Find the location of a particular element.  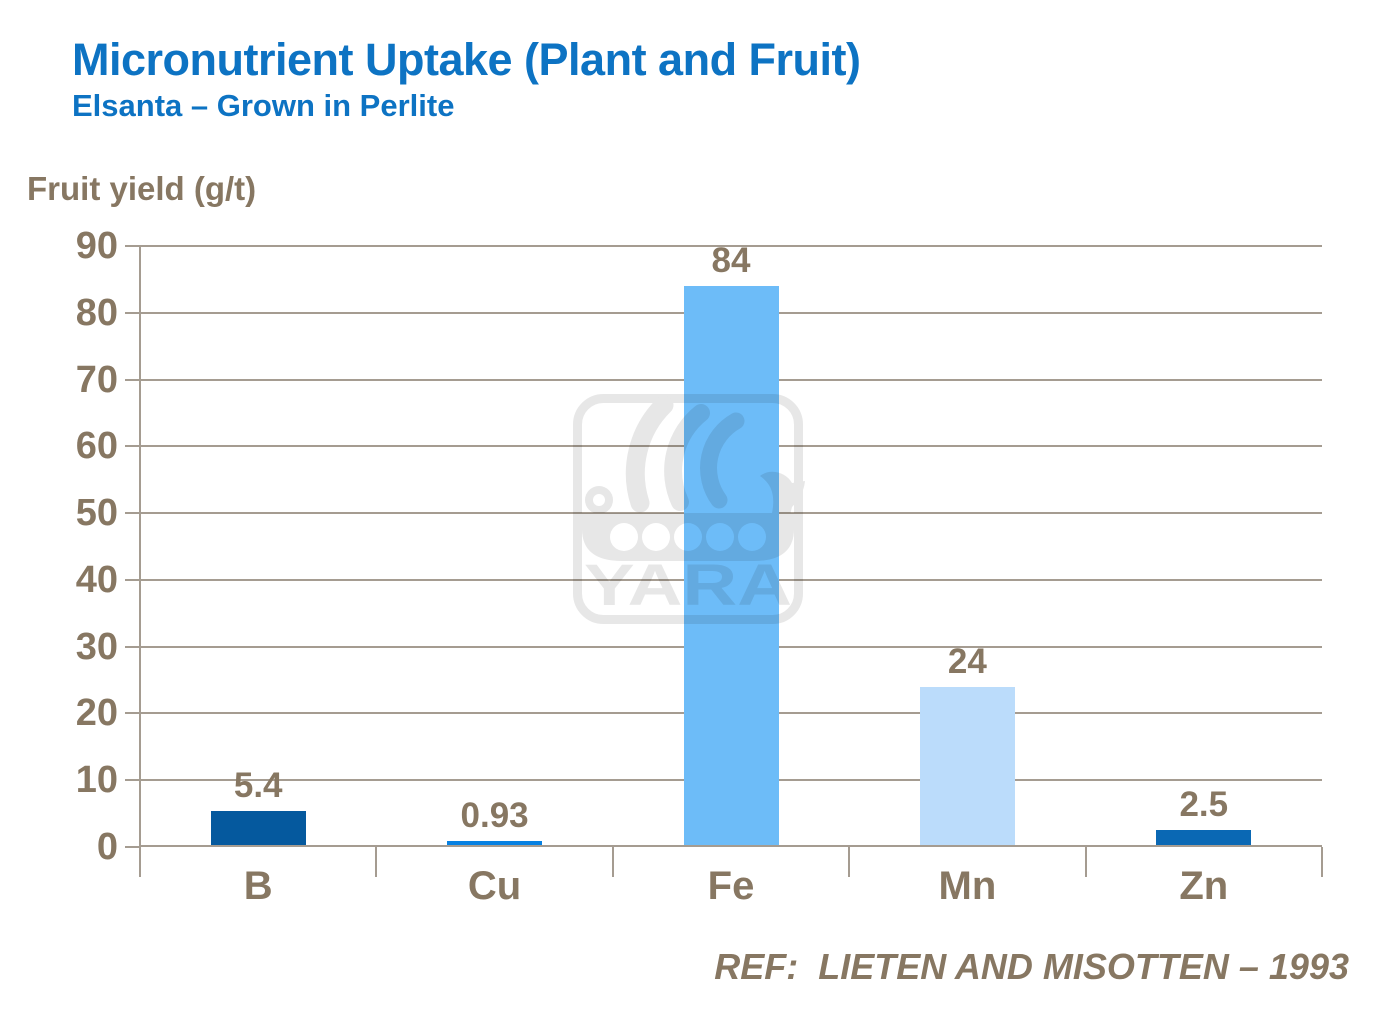

y-tick-label-30: 30 is located at coordinates (96, 646).